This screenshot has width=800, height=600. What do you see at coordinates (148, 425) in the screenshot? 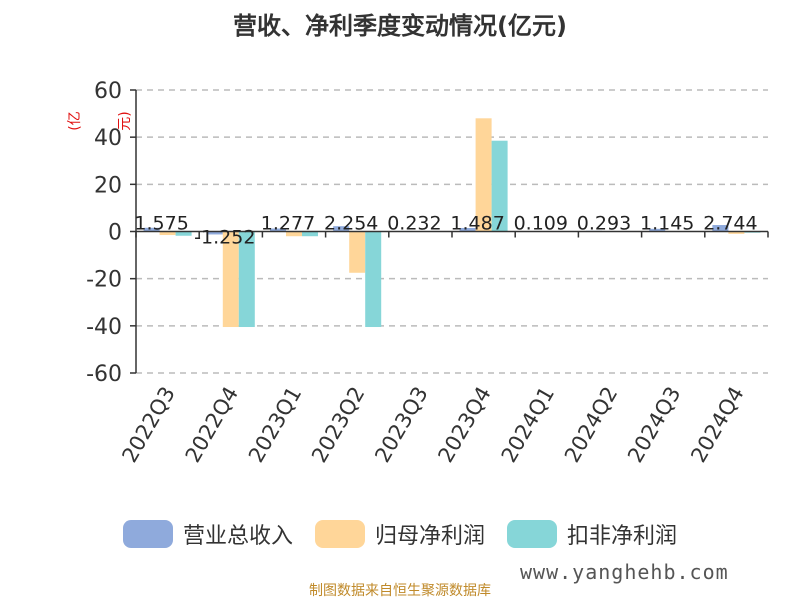
I see `x-tick-label: 2022Q3` at bounding box center [148, 425].